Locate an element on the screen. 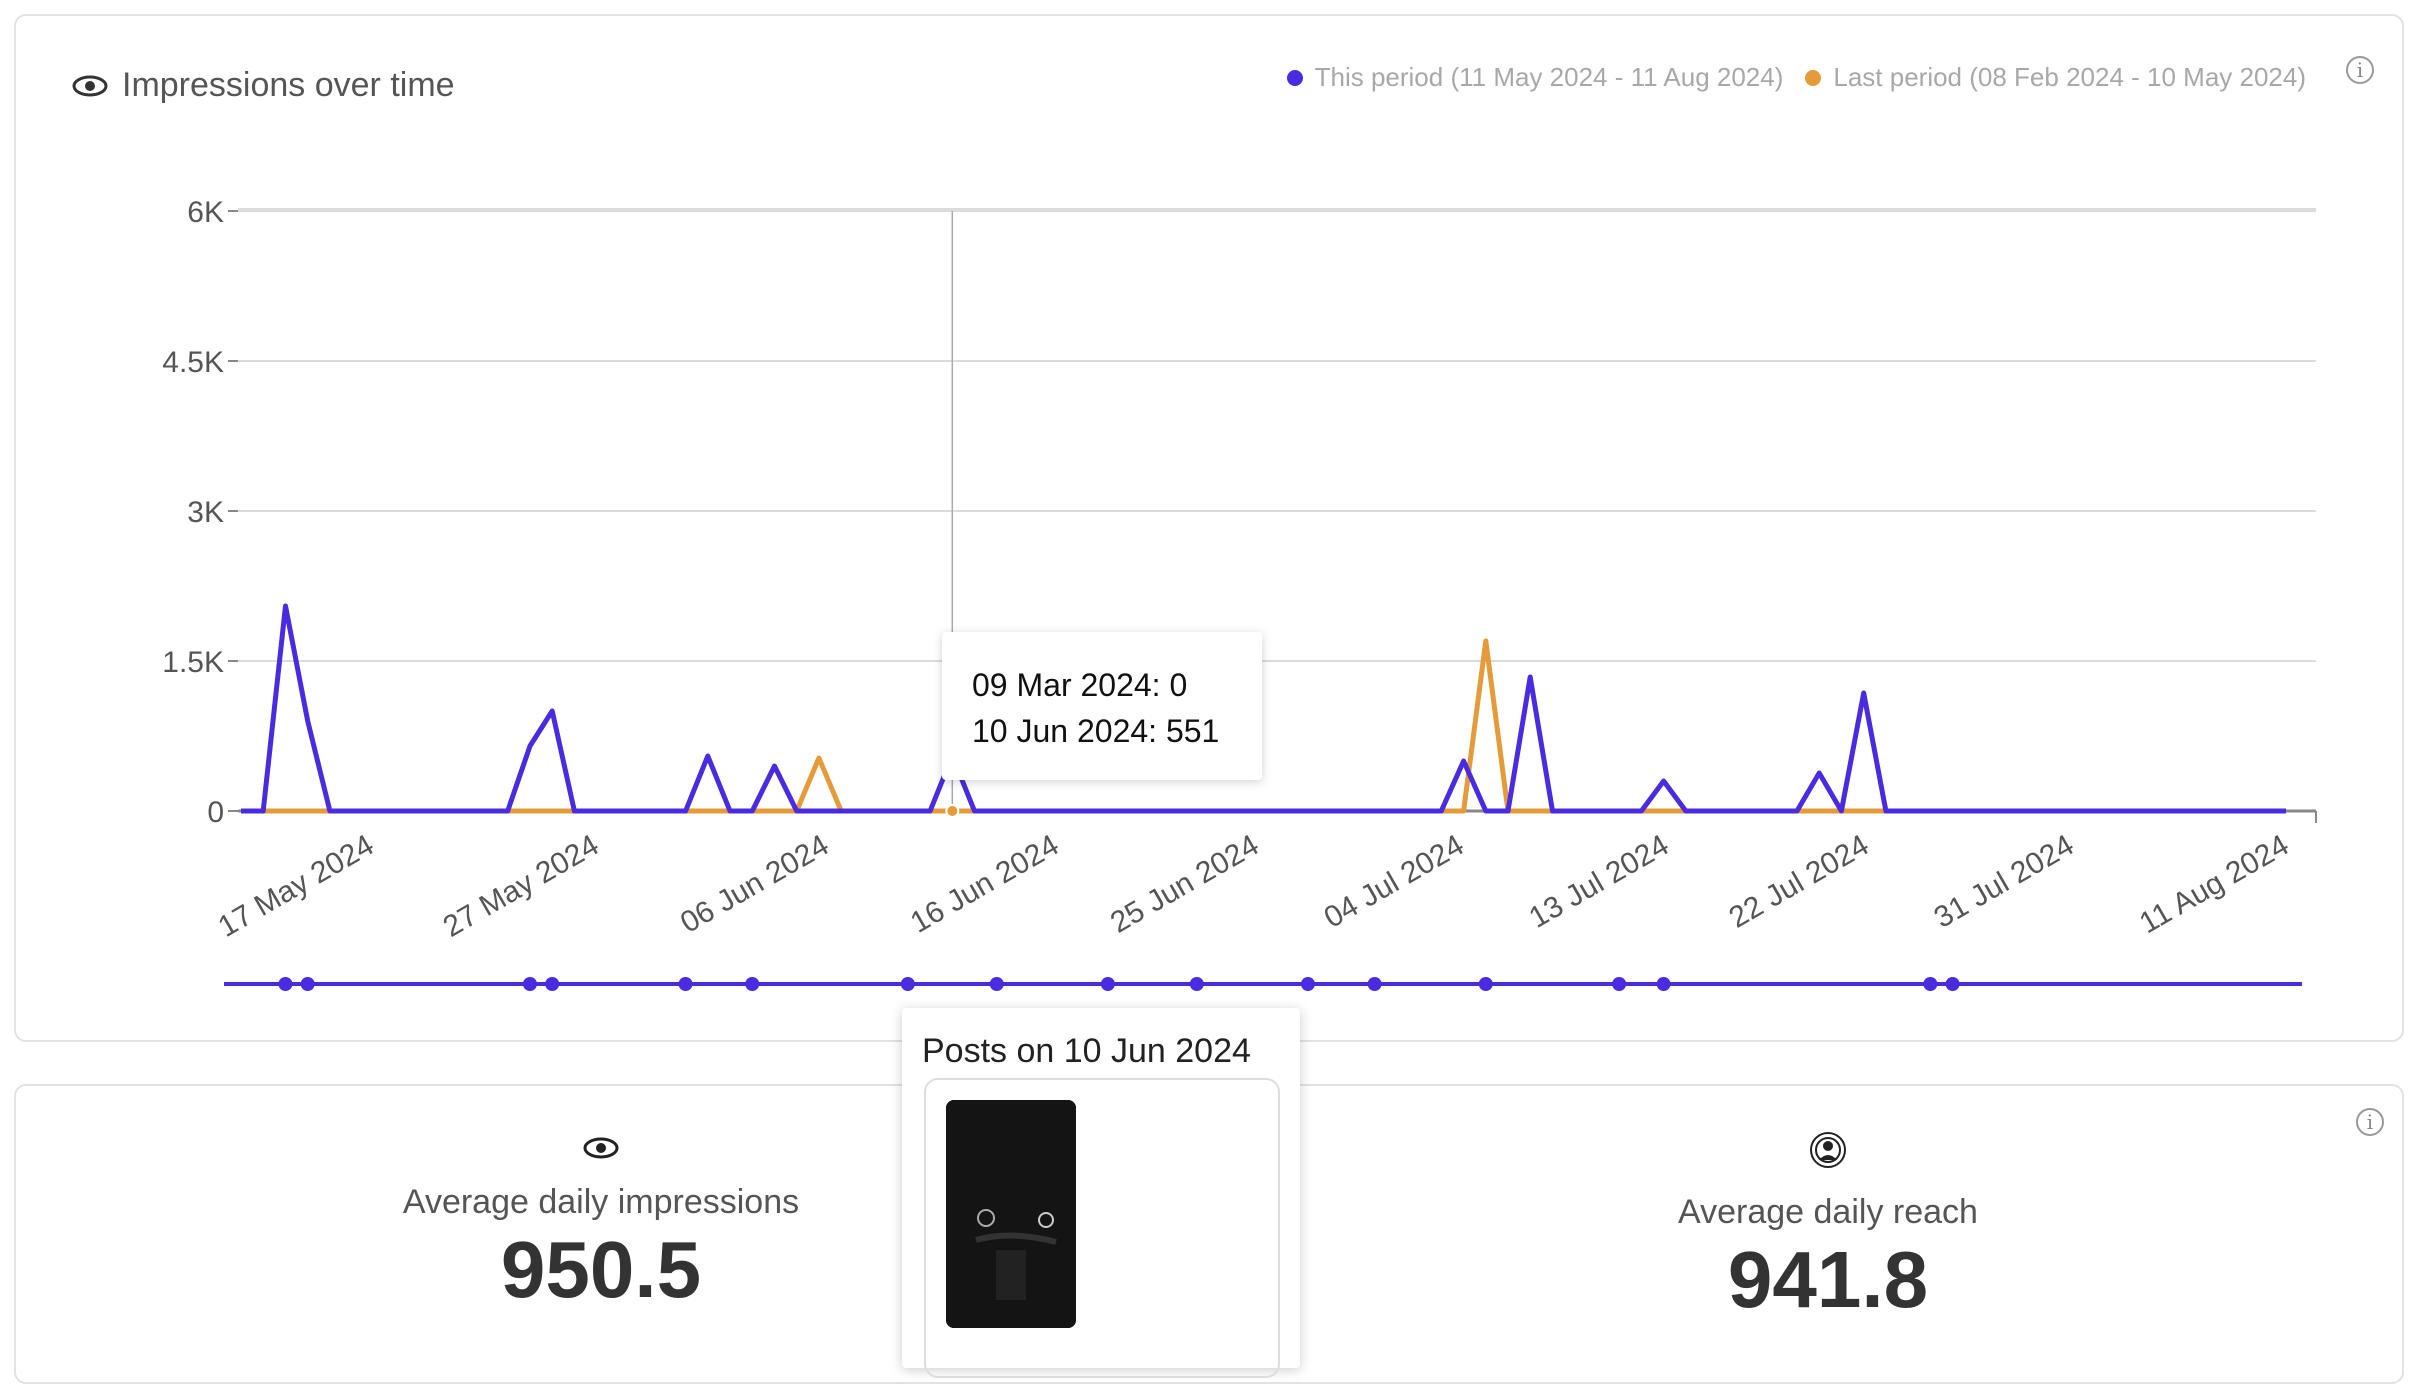 The image size is (2414, 1384). x-tick-label: 25 Jun 2024 is located at coordinates (1185, 883).